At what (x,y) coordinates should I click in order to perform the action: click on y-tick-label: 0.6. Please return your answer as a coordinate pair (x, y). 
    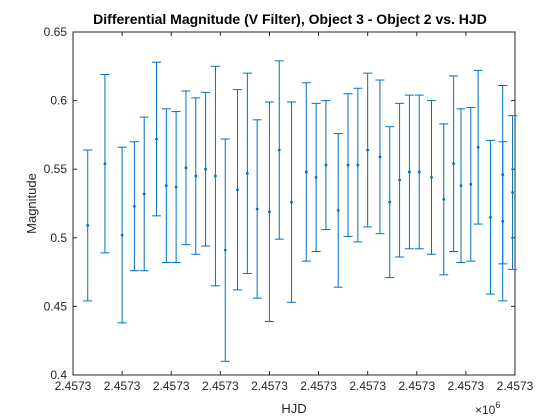
    Looking at the image, I should click on (58, 101).